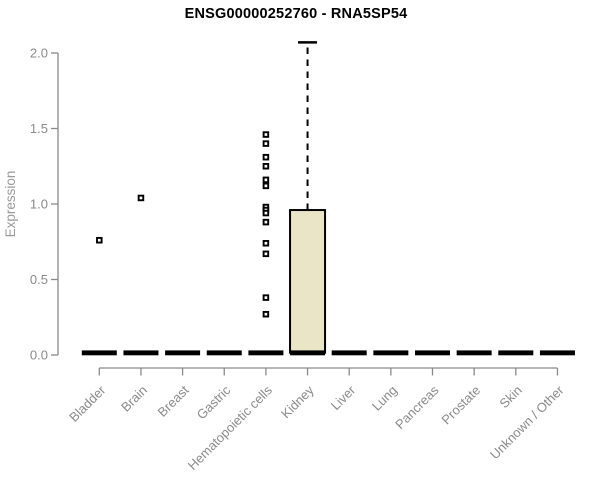  What do you see at coordinates (557, 353) in the screenshot?
I see `median-bar-unknown-other` at bounding box center [557, 353].